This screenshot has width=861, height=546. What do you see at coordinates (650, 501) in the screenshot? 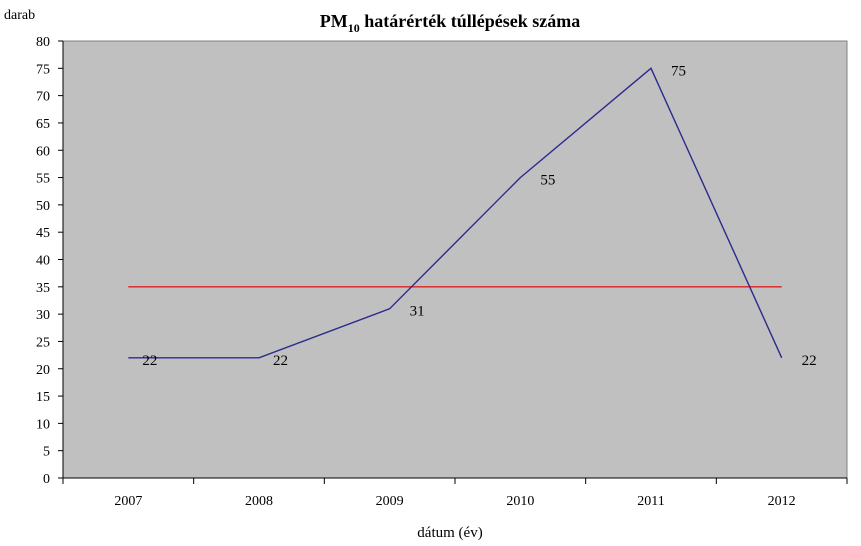
I see `x-tick-label: 2011` at bounding box center [650, 501].